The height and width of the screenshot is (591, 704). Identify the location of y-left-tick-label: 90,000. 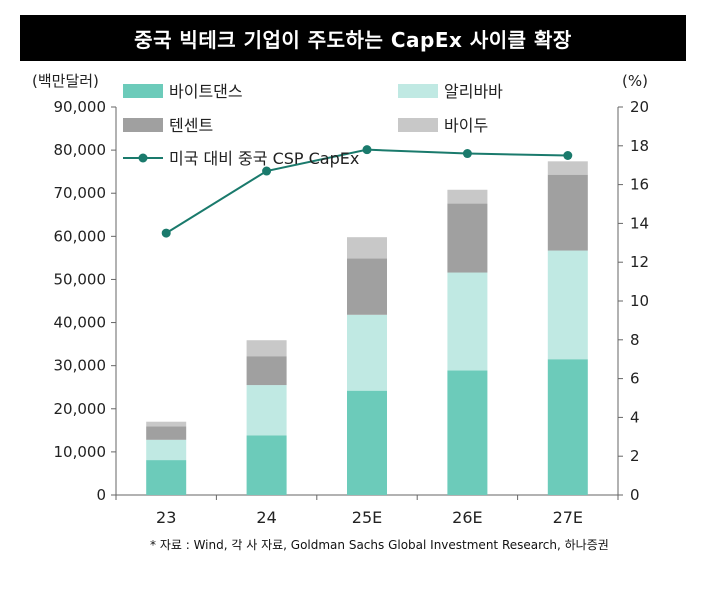
(80, 107).